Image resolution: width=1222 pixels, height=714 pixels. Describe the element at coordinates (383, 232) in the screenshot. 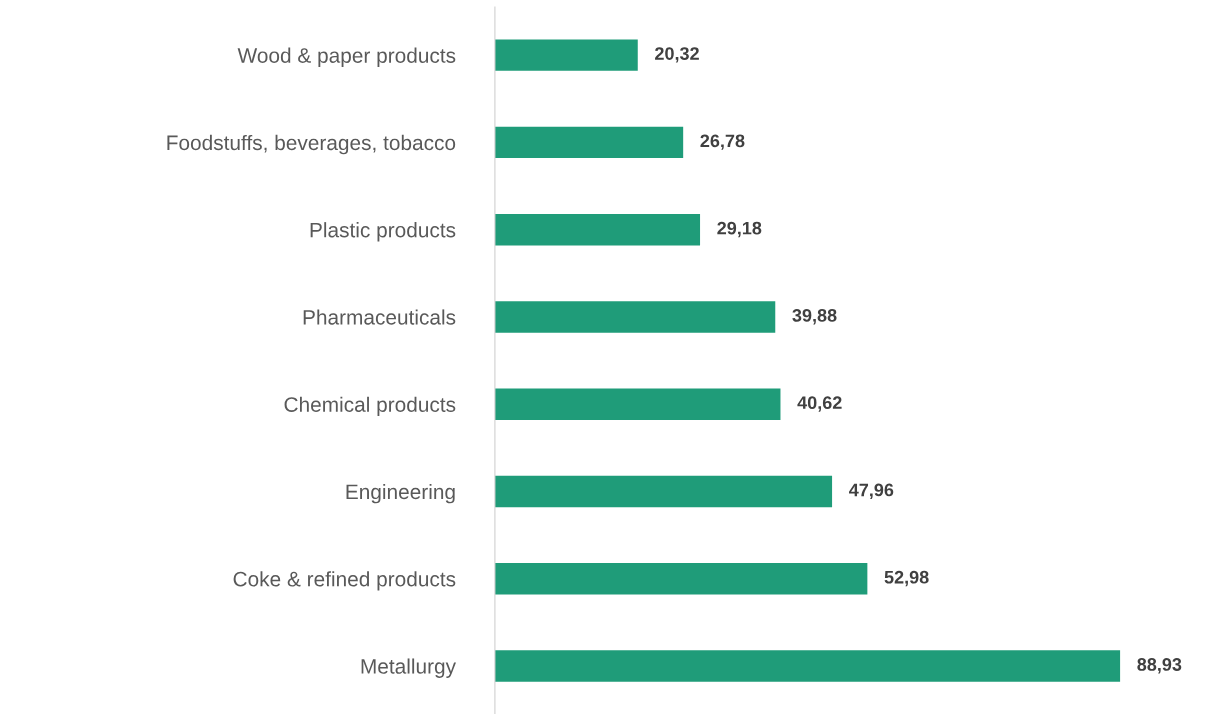

I see `y-tick-label: Plastic products` at that location.